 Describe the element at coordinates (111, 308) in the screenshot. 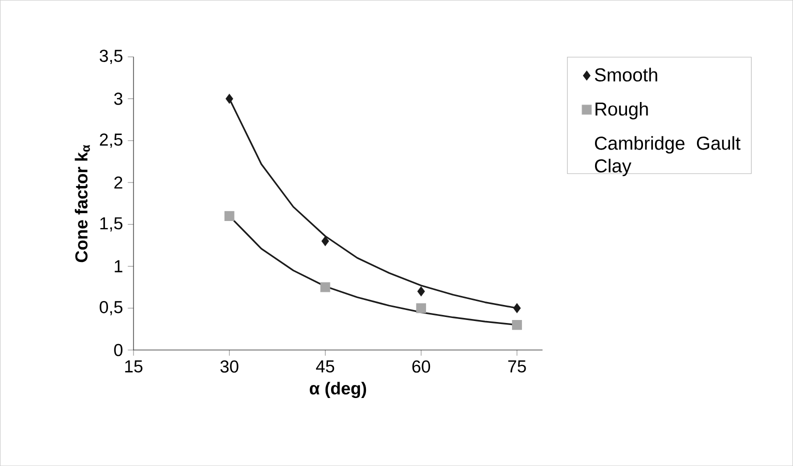

I see `y-tick-label: 0,5` at that location.